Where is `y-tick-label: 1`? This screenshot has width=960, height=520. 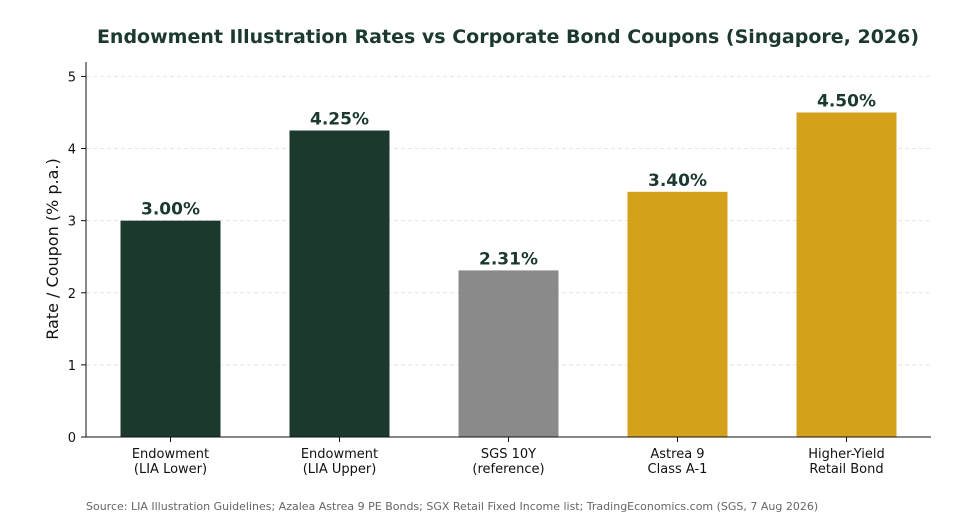
y-tick-label: 1 is located at coordinates (72, 366).